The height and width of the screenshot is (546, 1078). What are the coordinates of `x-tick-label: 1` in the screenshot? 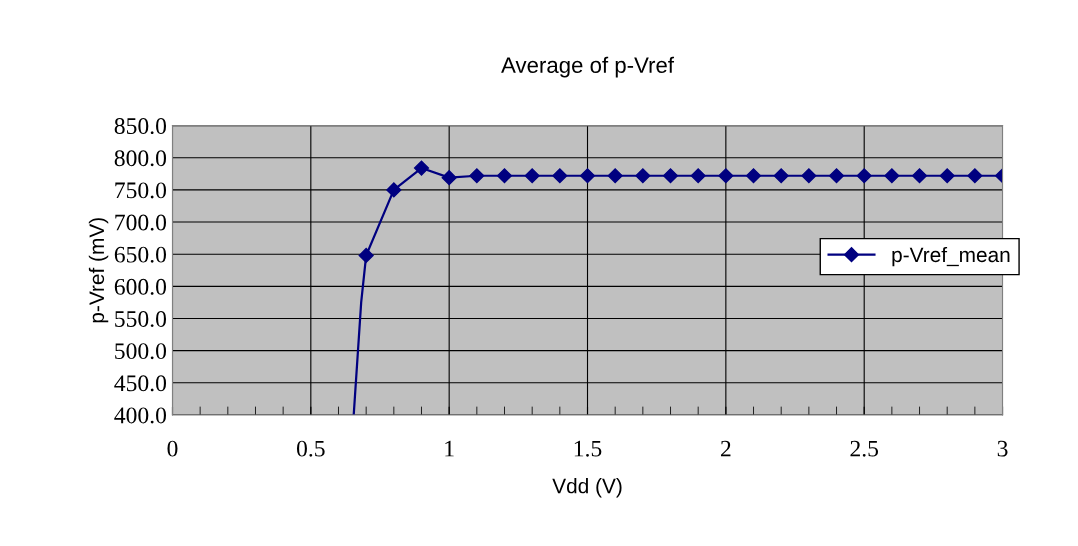 It's located at (449, 448).